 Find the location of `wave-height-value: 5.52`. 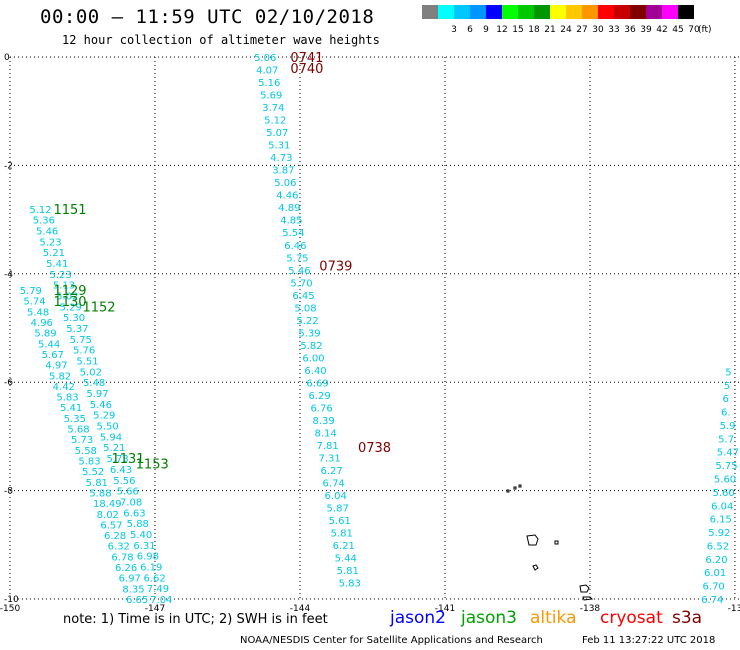

wave-height-value: 5.52 is located at coordinates (93, 472).